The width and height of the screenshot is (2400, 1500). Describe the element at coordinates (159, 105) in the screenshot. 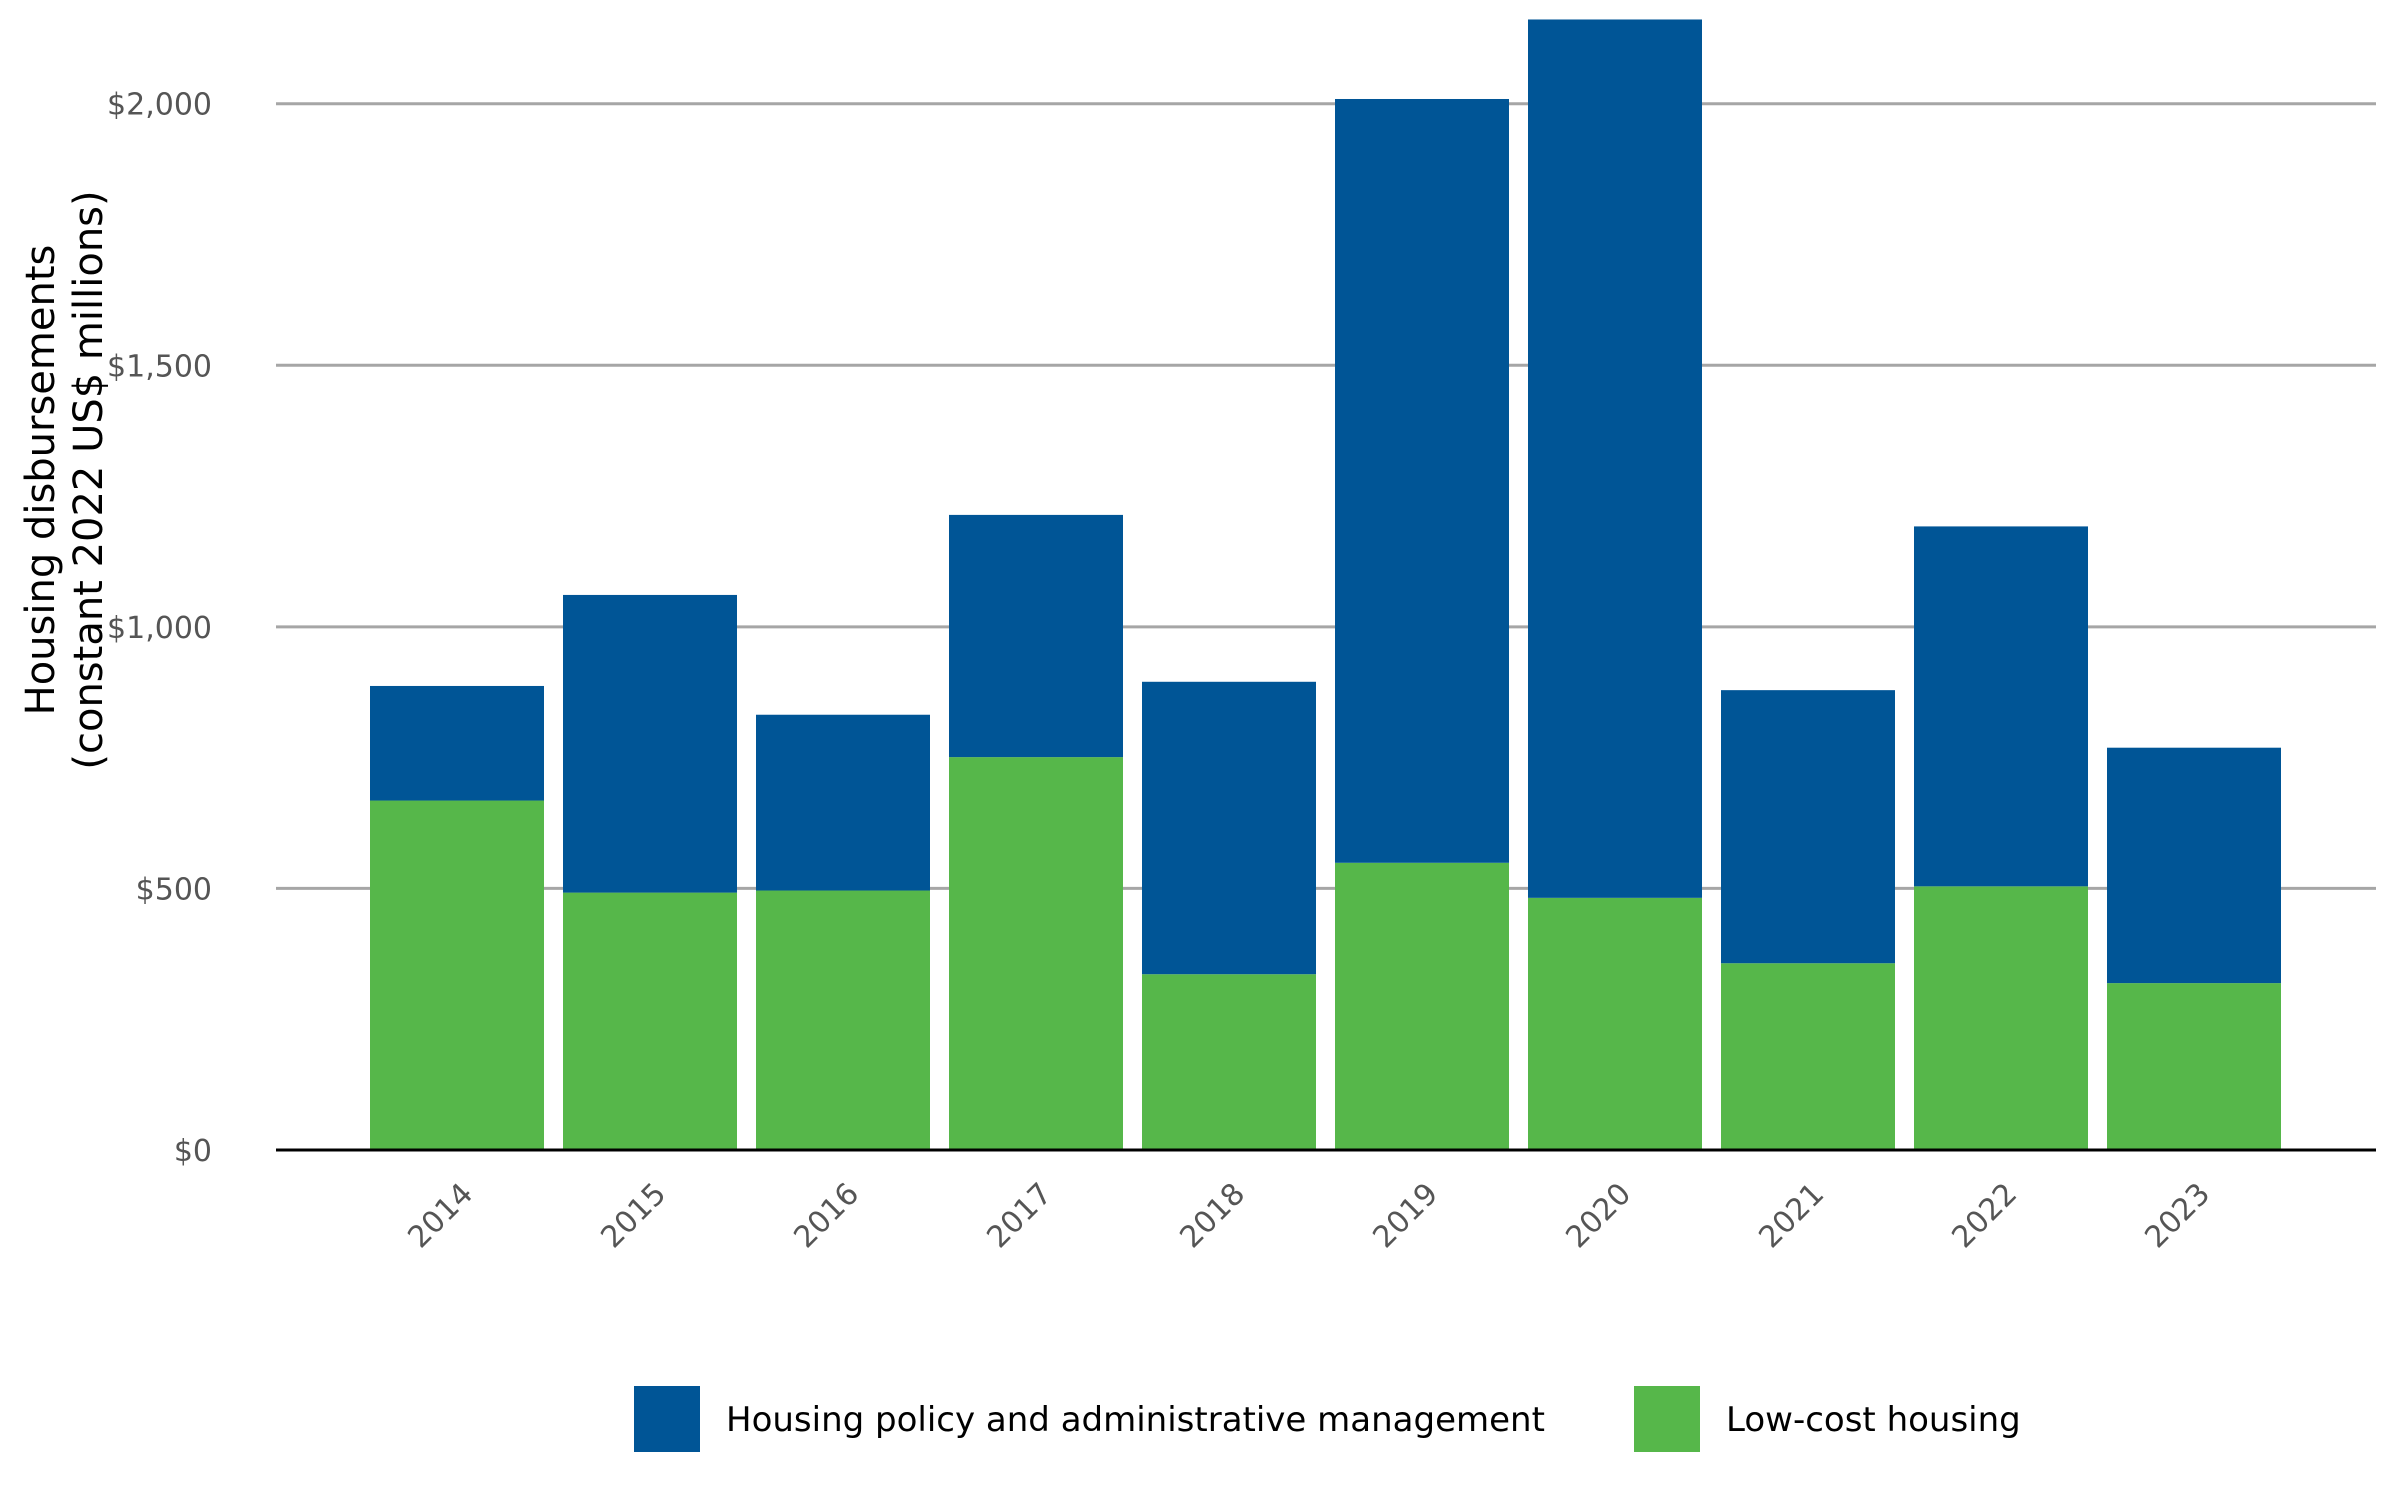

I see `y-tick-label: $2,000` at that location.